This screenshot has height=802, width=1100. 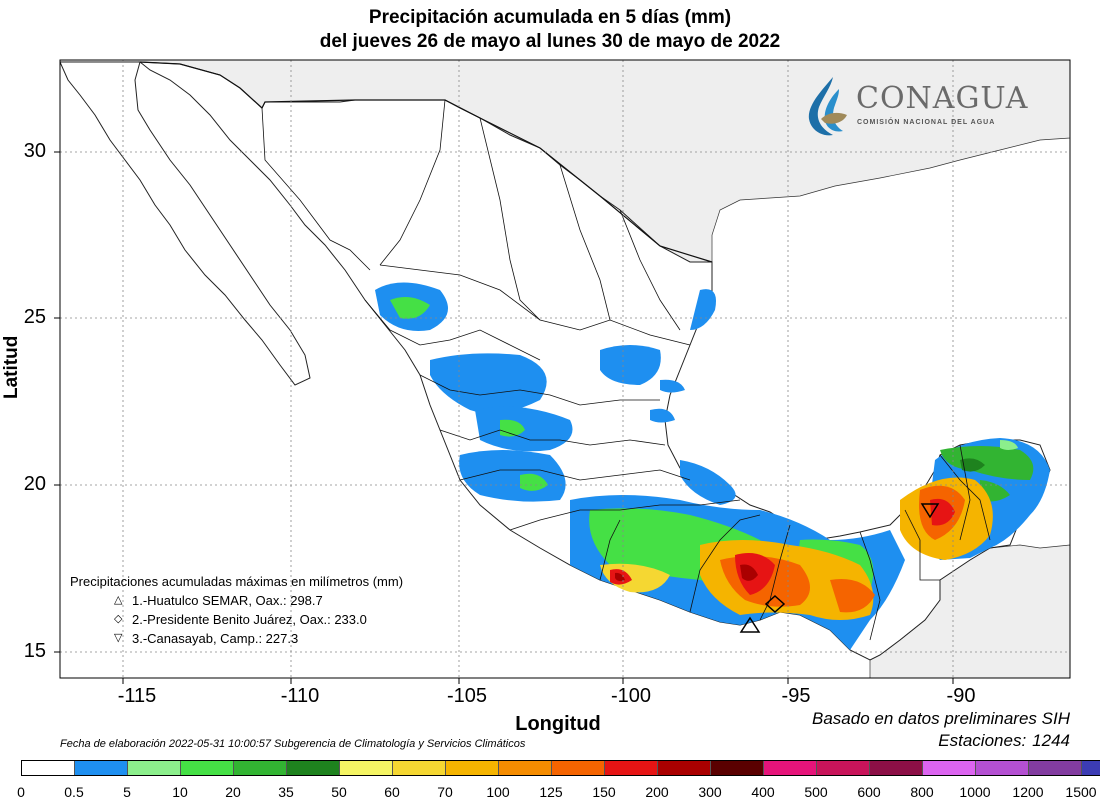 I want to click on y-tick-20: 20, so click(x=34, y=484).